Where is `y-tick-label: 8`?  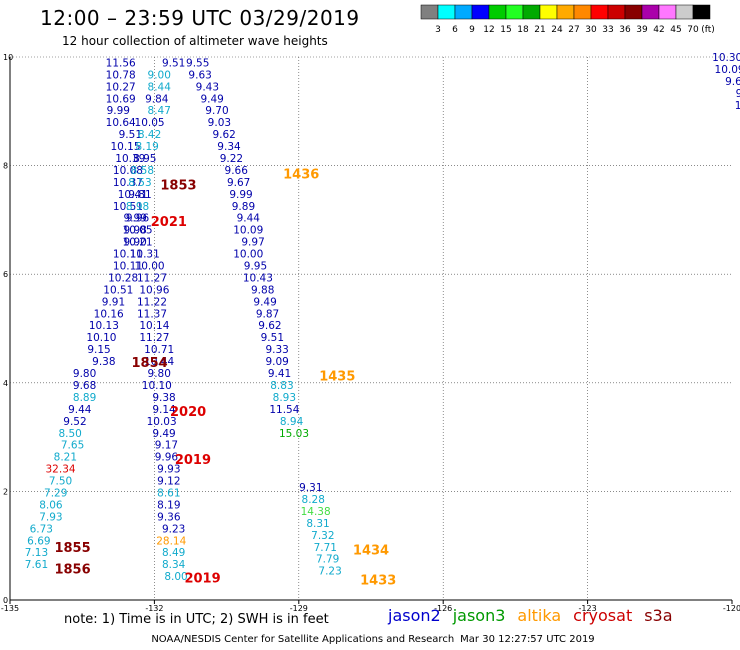 y-tick-label: 8 is located at coordinates (5, 166).